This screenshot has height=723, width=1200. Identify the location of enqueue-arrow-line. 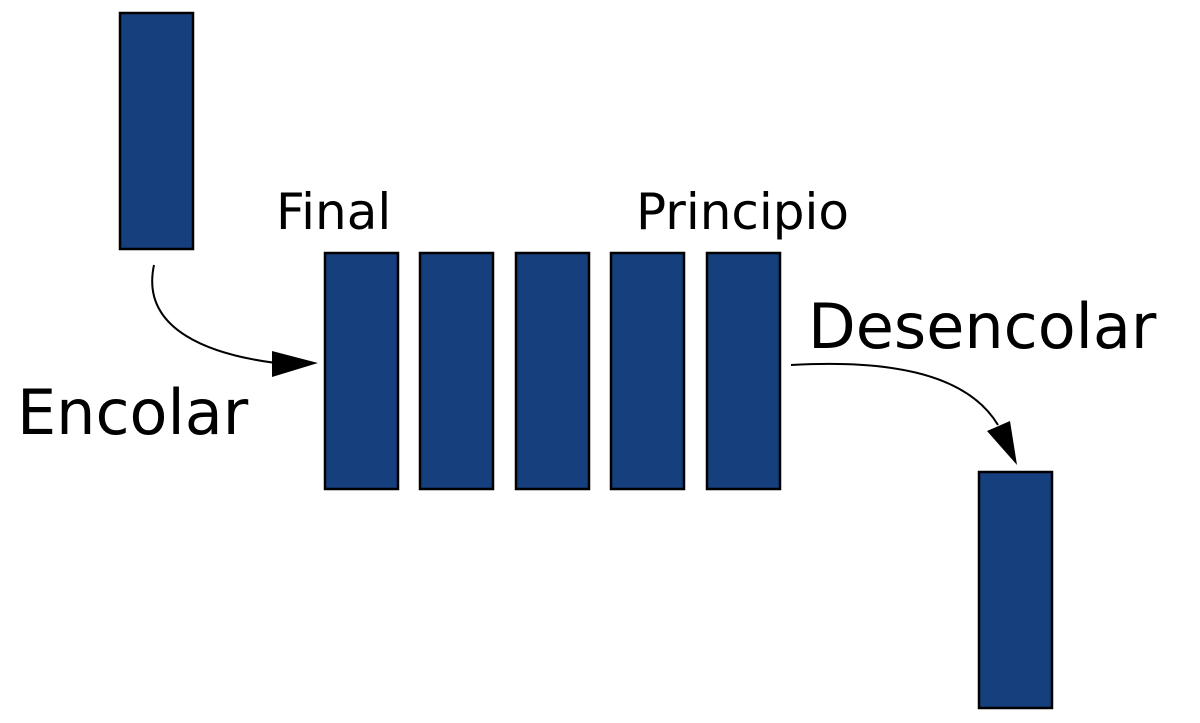
(218, 314).